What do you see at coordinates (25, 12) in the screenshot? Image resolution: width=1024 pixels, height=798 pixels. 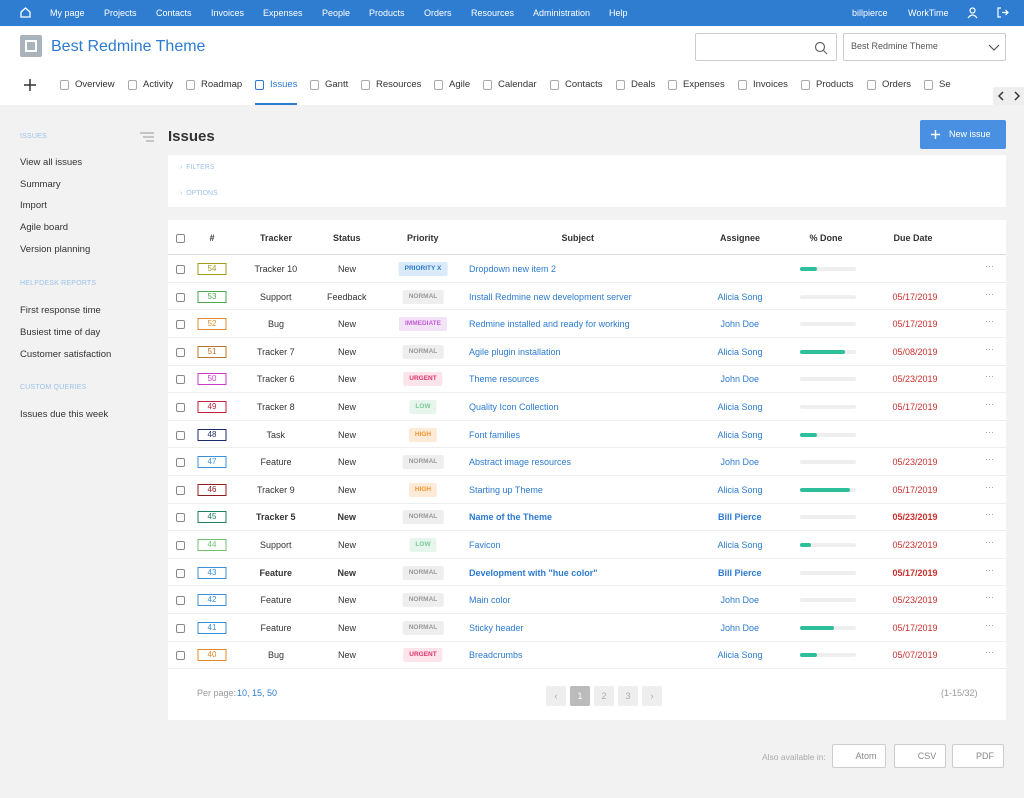 I see `home-icon` at bounding box center [25, 12].